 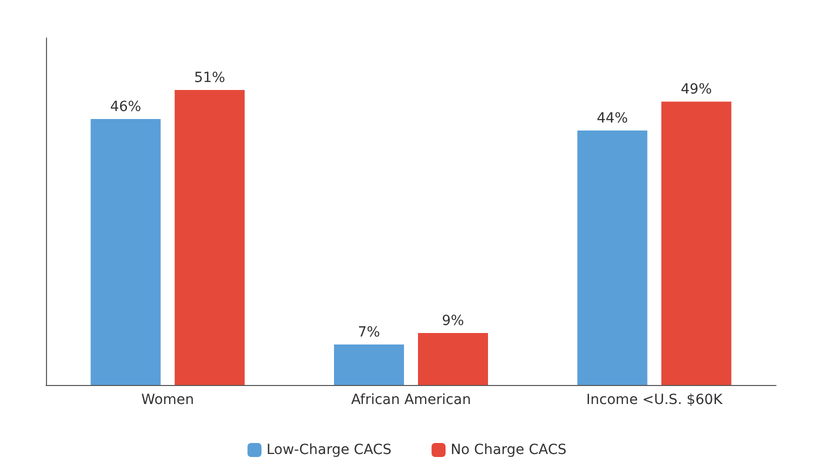 I want to click on x-tick-label: Income <U.S. $60K, so click(x=655, y=400).